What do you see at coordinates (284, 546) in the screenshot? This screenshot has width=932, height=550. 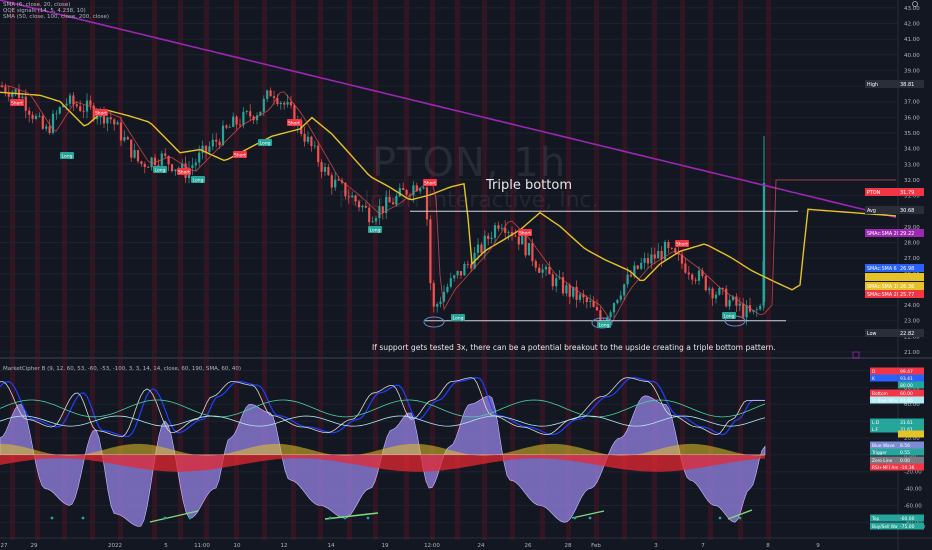 I see `x-tick-label: 12` at bounding box center [284, 546].